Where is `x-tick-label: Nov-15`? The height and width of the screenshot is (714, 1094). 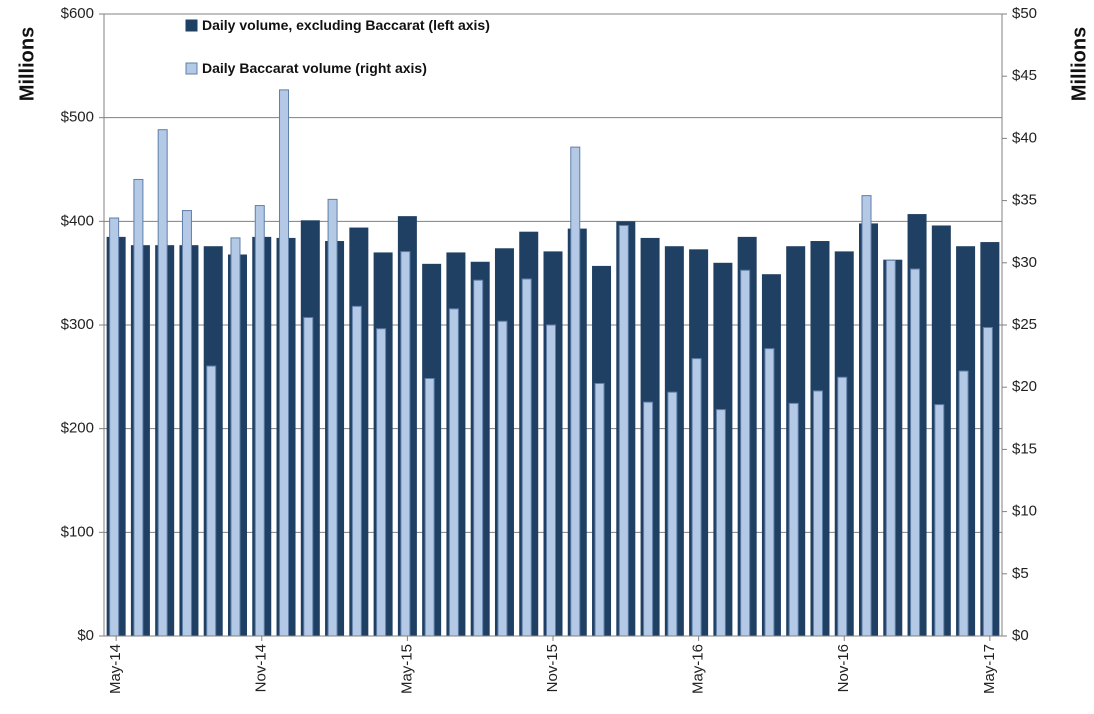
x-tick-label: Nov-15 is located at coordinates (552, 668).